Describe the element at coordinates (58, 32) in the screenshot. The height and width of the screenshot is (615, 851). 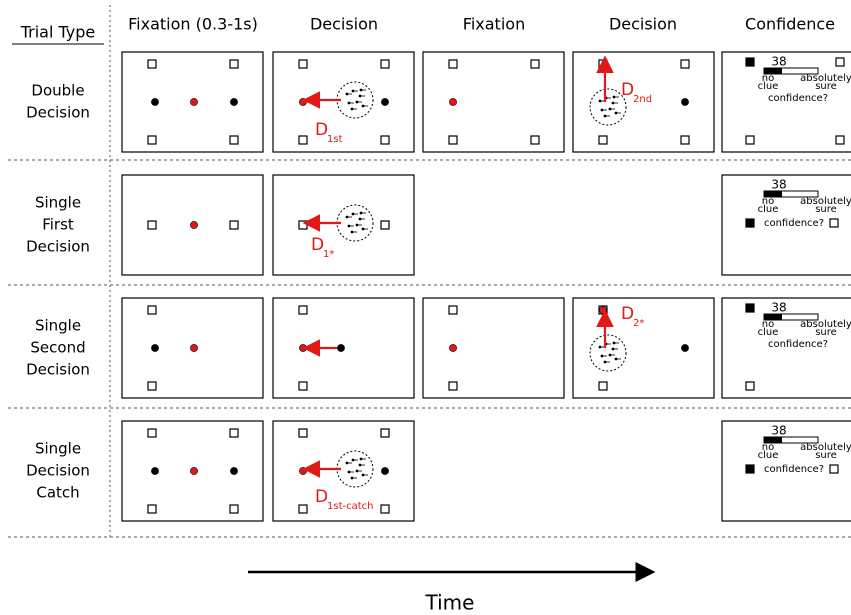
I see `header-trial-type: Trial Type` at that location.